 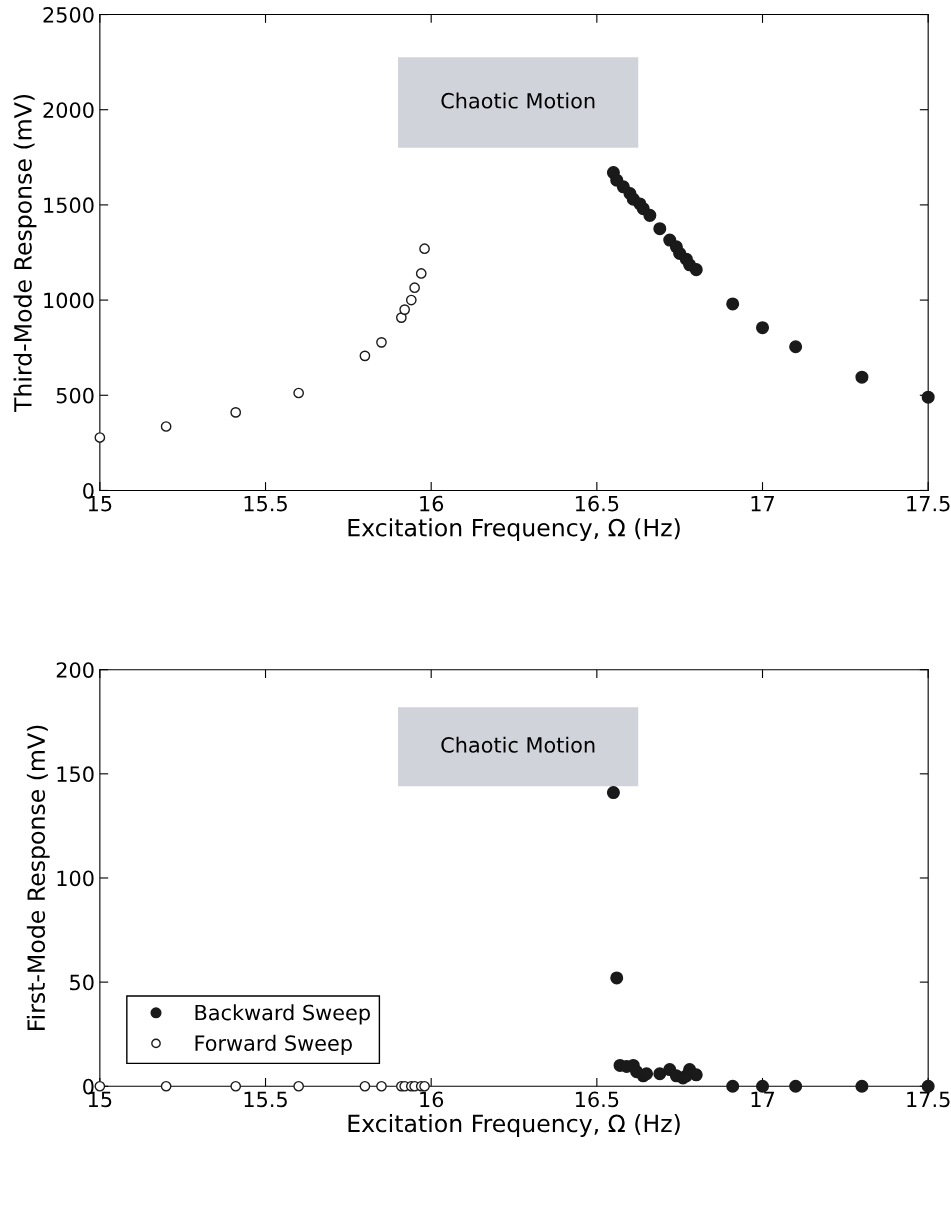 What do you see at coordinates (75, 878) in the screenshot?
I see `y-tick-label: 100` at bounding box center [75, 878].